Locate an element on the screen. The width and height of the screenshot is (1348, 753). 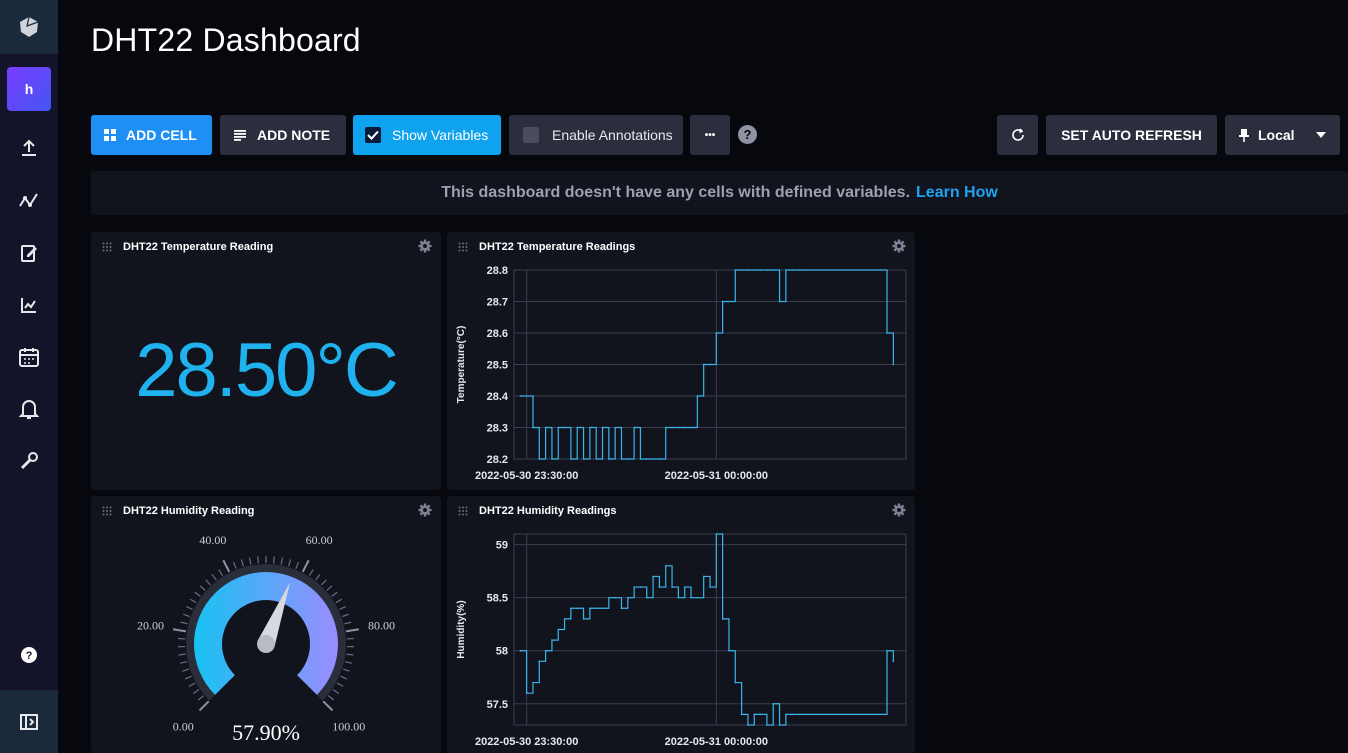
gauge-tick-label: 20.00 is located at coordinates (150, 626).